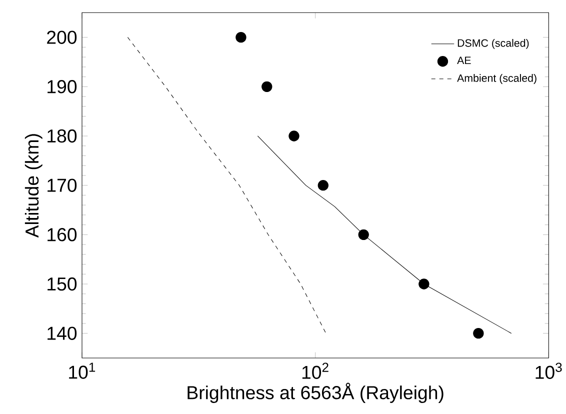 This screenshot has width=566, height=414. Describe the element at coordinates (62, 37) in the screenshot. I see `y-tick-label: 200` at that location.